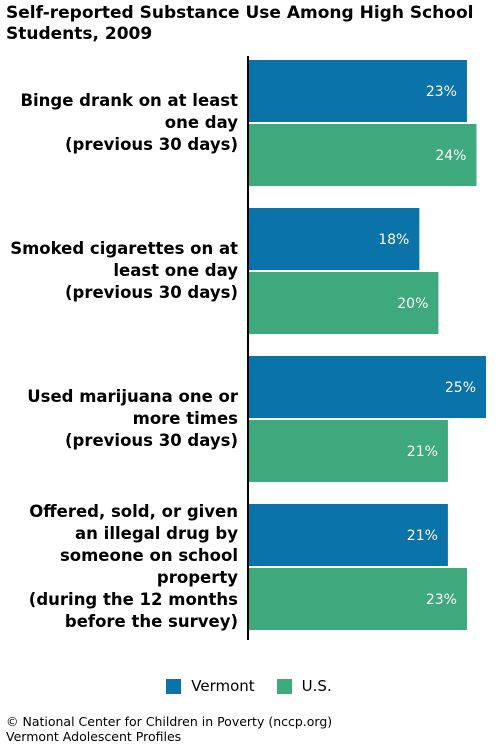  What do you see at coordinates (124, 248) in the screenshot?
I see `category-label-line: Smoked cigarettes on at` at bounding box center [124, 248].